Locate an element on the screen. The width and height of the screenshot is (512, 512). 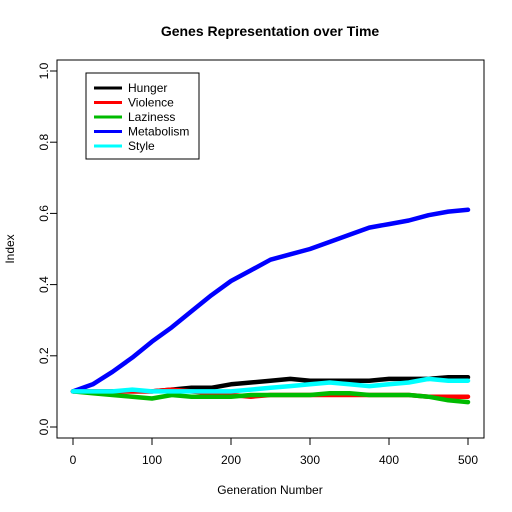
x-tick-label: 0 is located at coordinates (73, 460).